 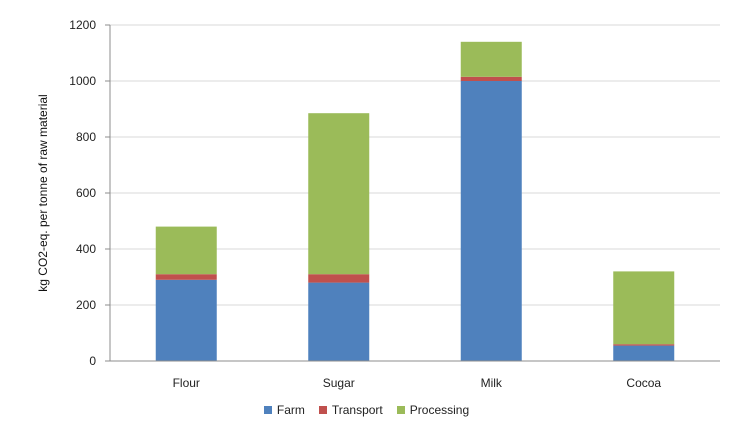 I want to click on legend: Farm Transport Processing, so click(x=366, y=410).